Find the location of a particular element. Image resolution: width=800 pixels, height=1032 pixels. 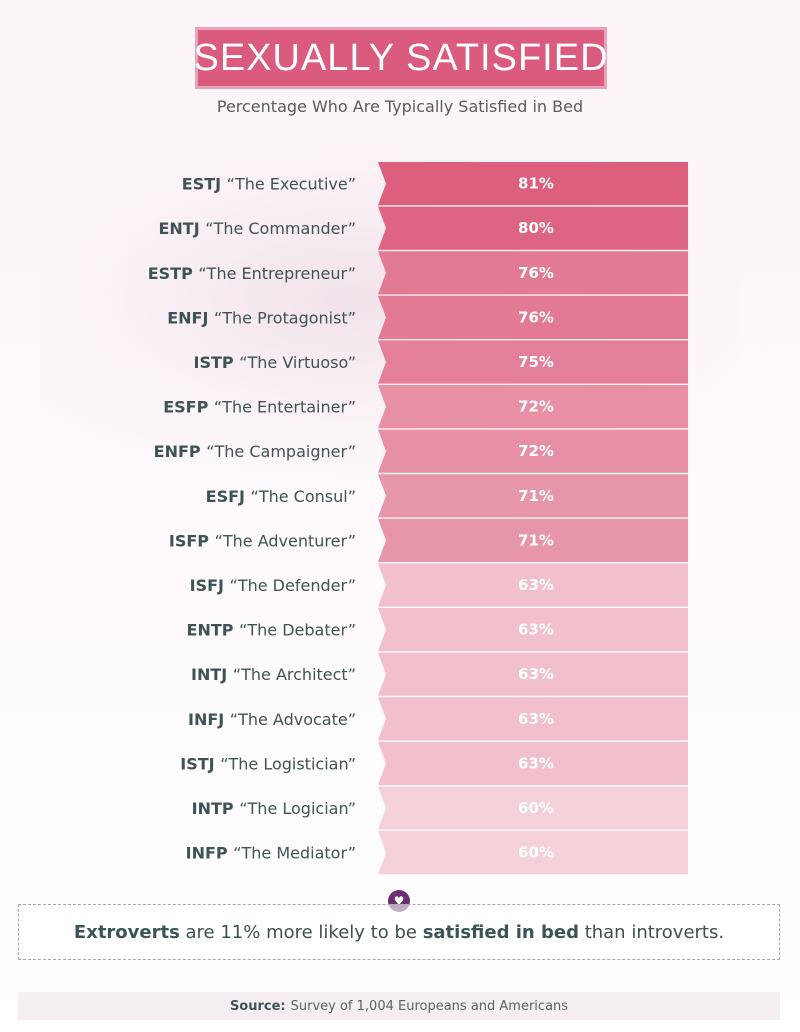

bar-esfj is located at coordinates (533, 496).